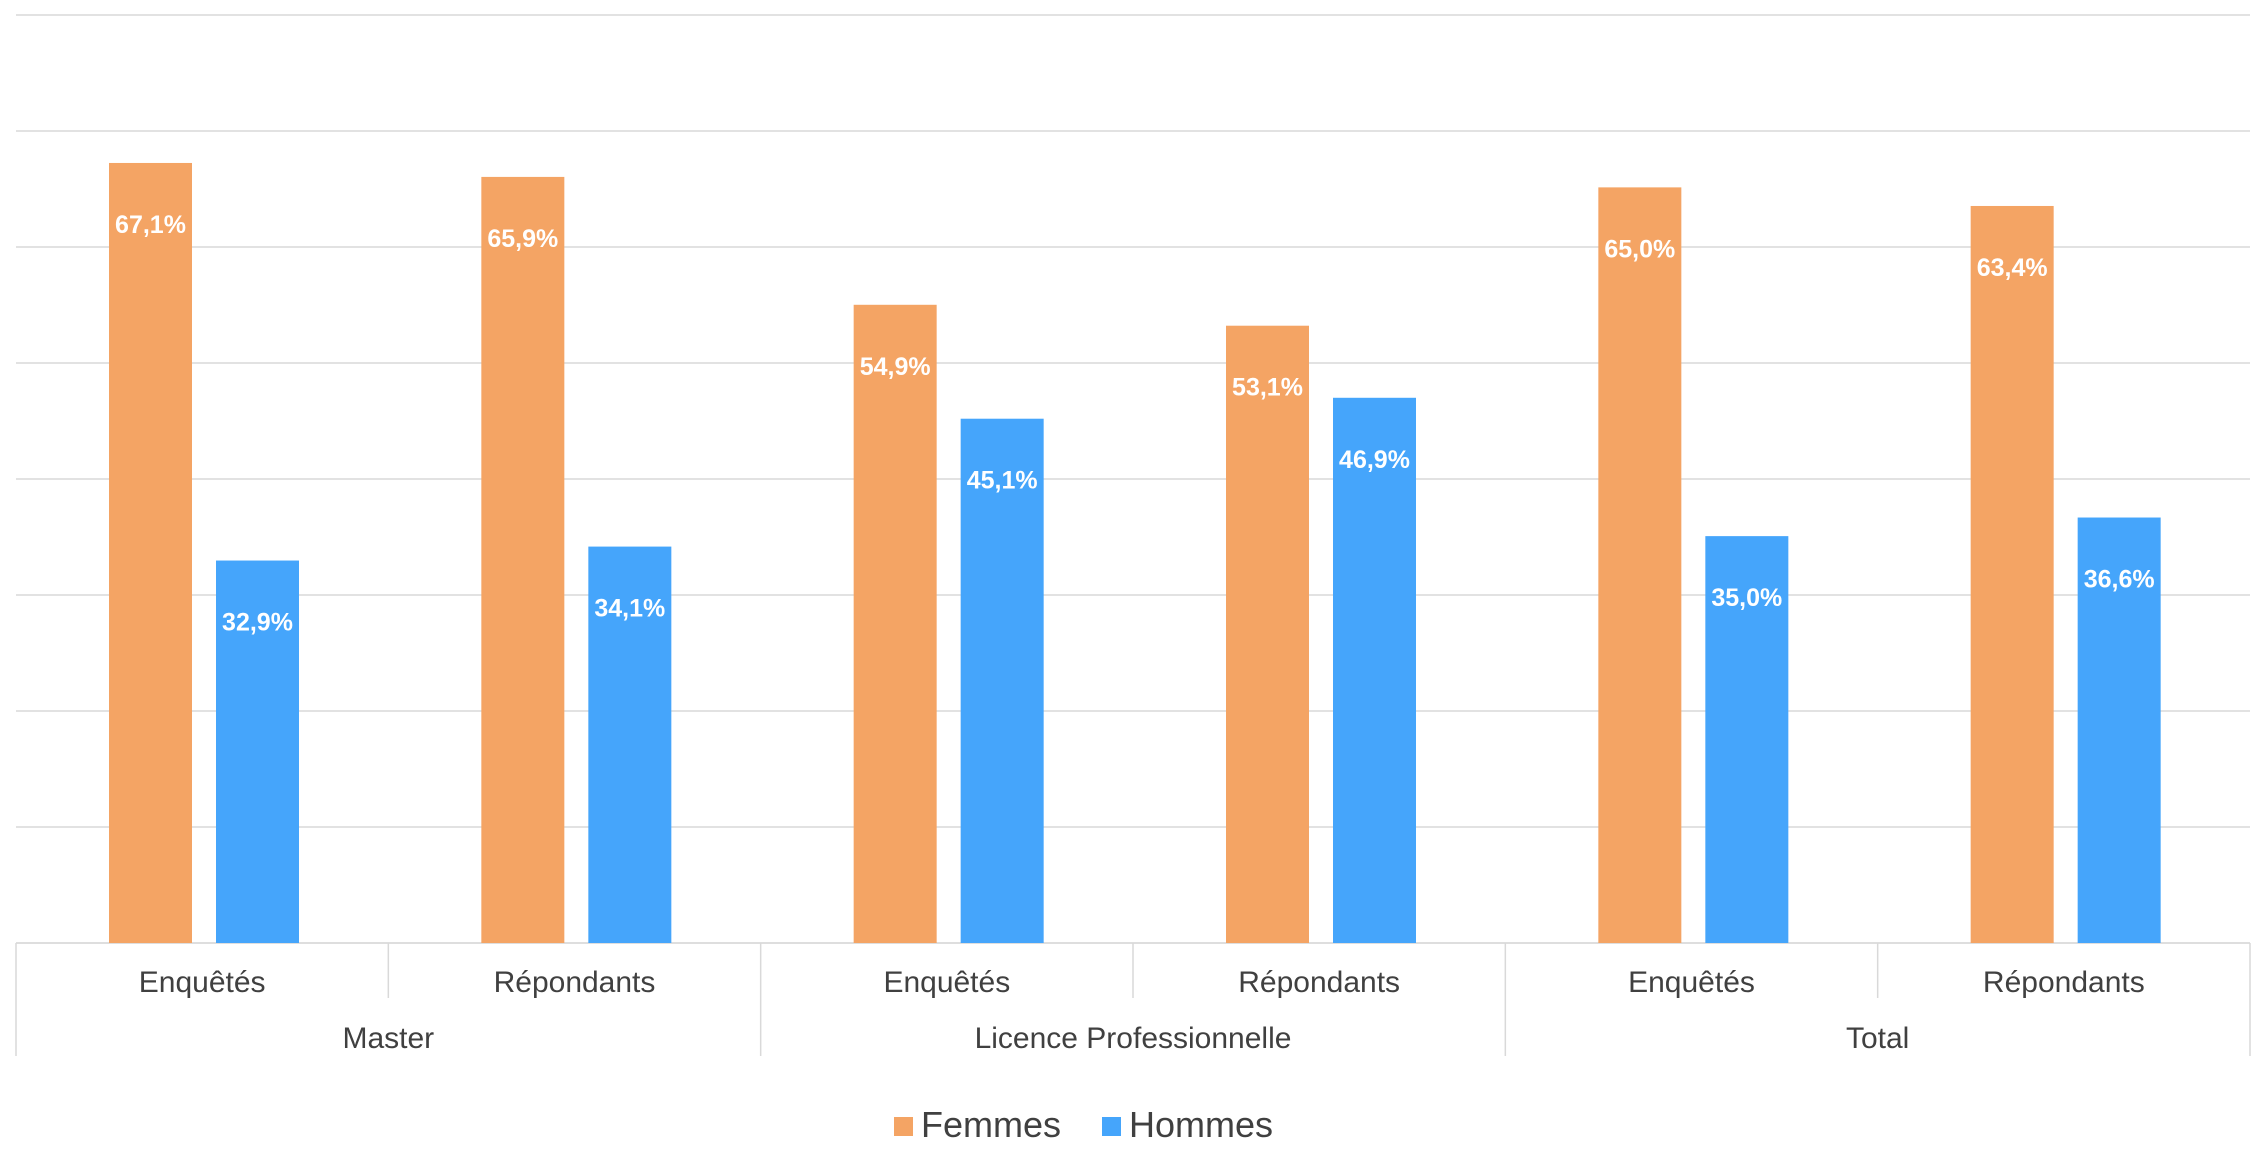 The height and width of the screenshot is (1158, 2254). I want to click on data-label: 45,1%, so click(1002, 481).